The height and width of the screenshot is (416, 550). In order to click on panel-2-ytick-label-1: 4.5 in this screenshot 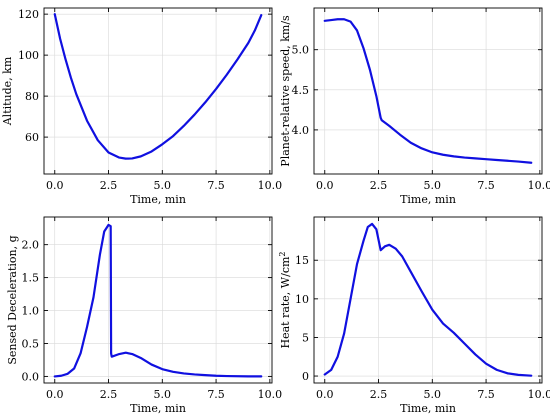, I will do `click(301, 90)`.